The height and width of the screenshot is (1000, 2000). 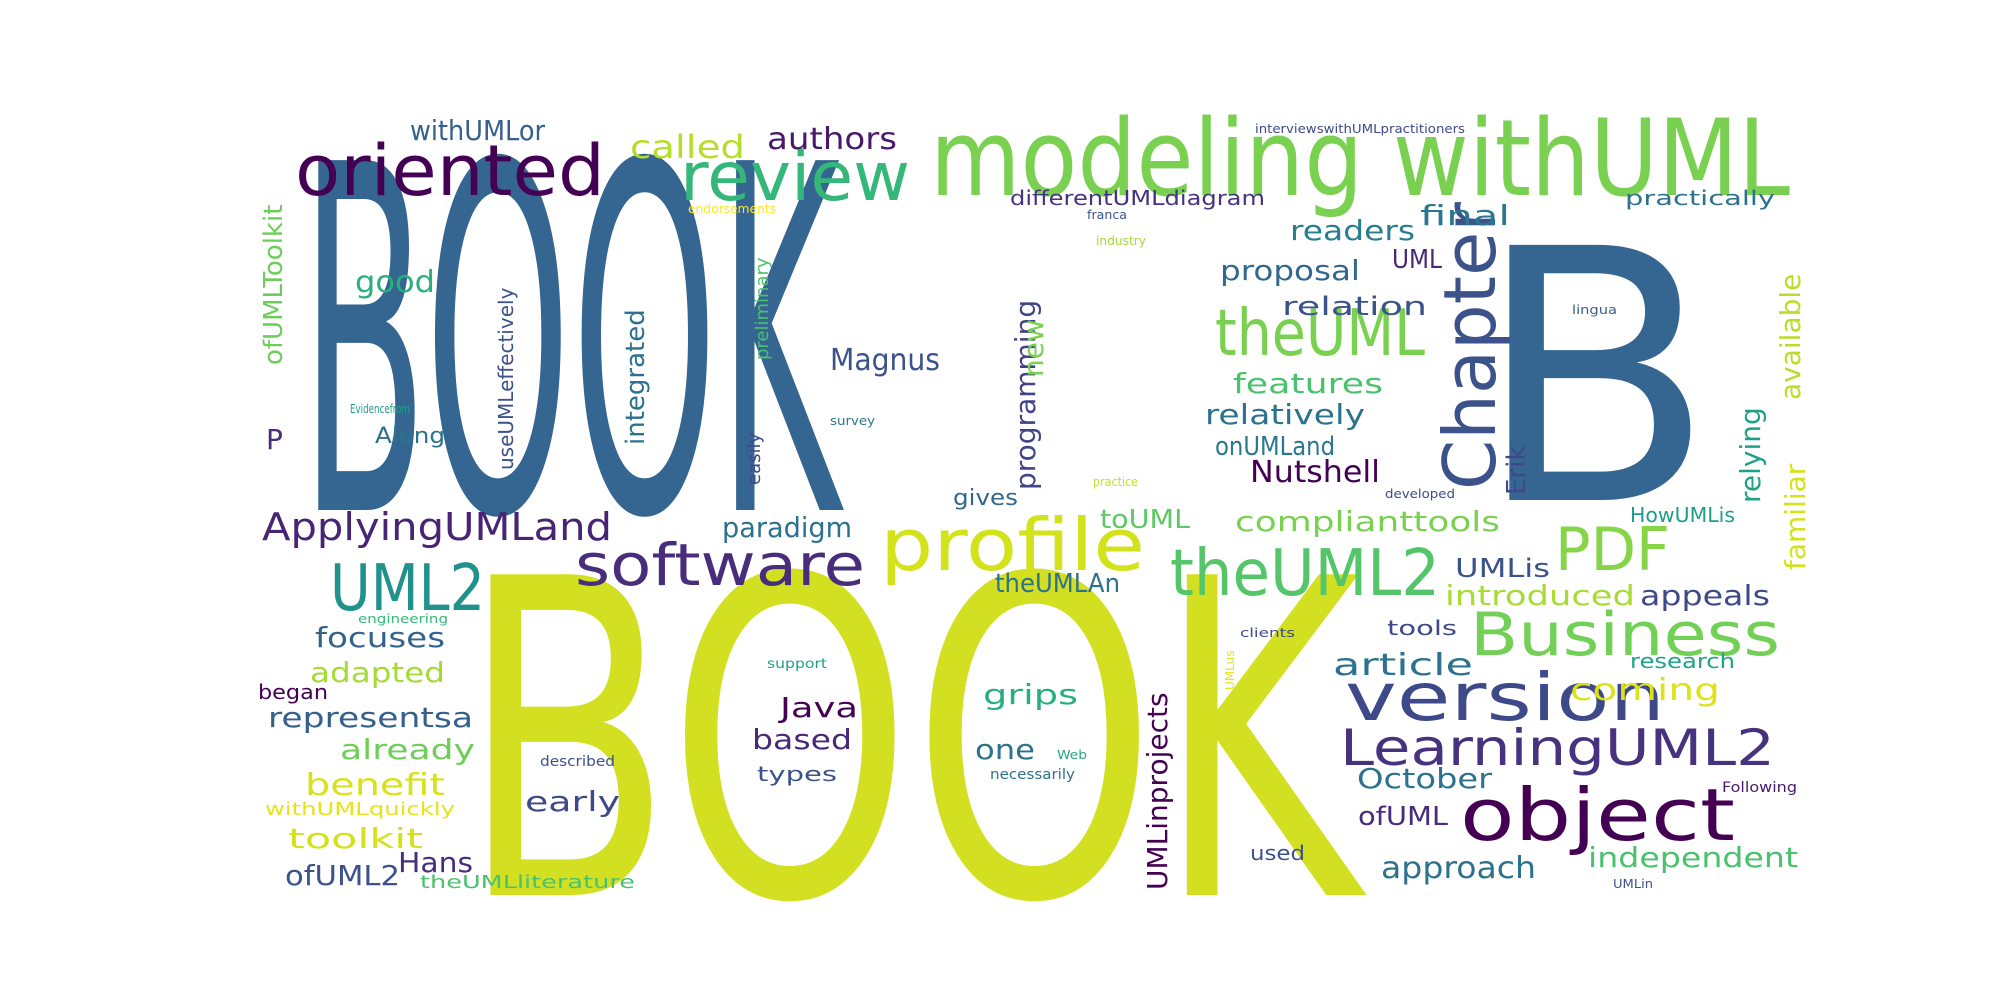 What do you see at coordinates (1057, 584) in the screenshot?
I see `cloud-word: theUMLAn` at bounding box center [1057, 584].